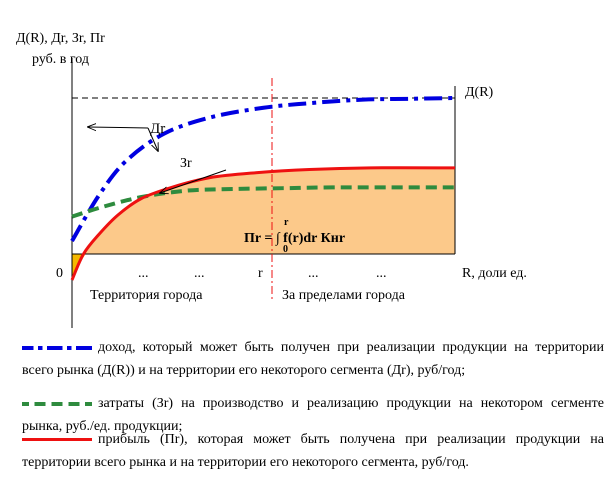 Image resolution: width=614 pixels, height=484 pixels. I want to click on integral-lower-limit: 0, so click(285, 249).